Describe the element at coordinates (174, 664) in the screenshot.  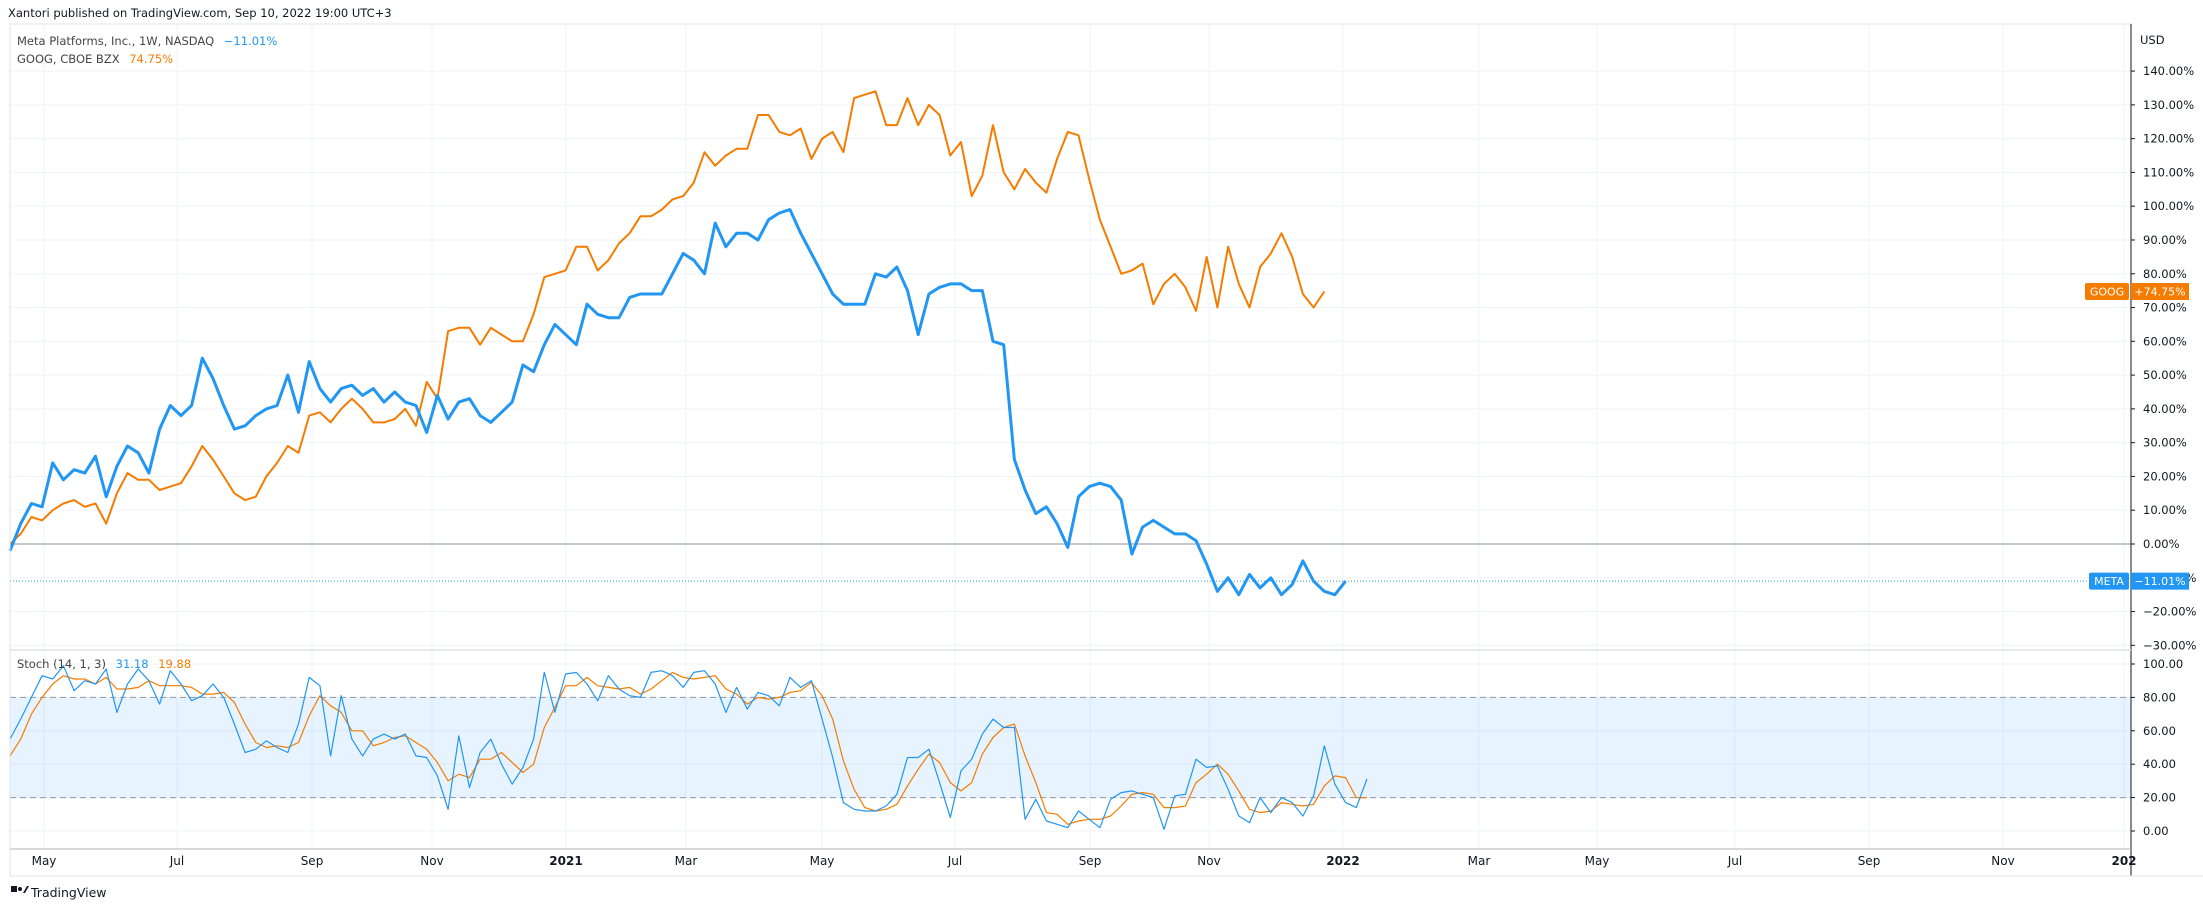
I see `legend-stoch-d: 19.88` at that location.